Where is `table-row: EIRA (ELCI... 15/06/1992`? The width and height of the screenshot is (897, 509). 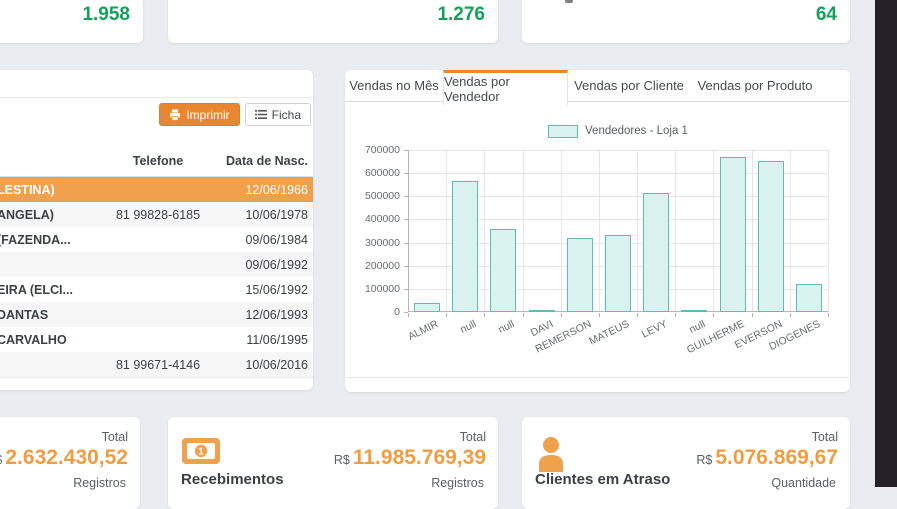
table-row: EIRA (ELCI... 15/06/1992 is located at coordinates (156, 289).